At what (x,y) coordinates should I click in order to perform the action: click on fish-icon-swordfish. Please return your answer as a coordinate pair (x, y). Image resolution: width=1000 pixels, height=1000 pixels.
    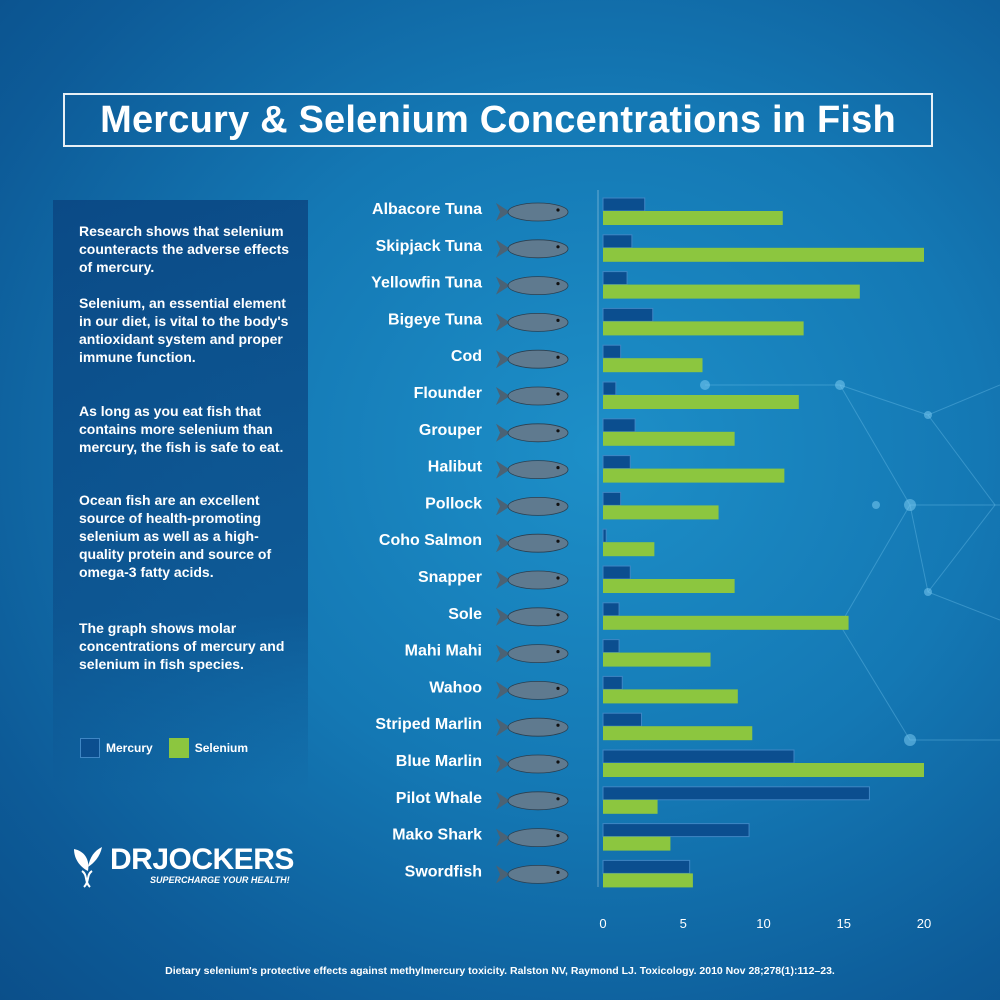
    Looking at the image, I should click on (532, 874).